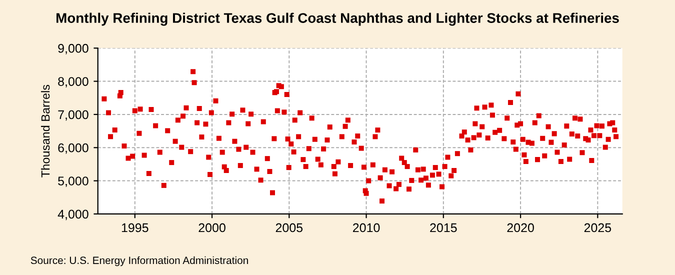  What do you see at coordinates (73, 82) in the screenshot?
I see `y-tick-label: 8,000` at bounding box center [73, 82].